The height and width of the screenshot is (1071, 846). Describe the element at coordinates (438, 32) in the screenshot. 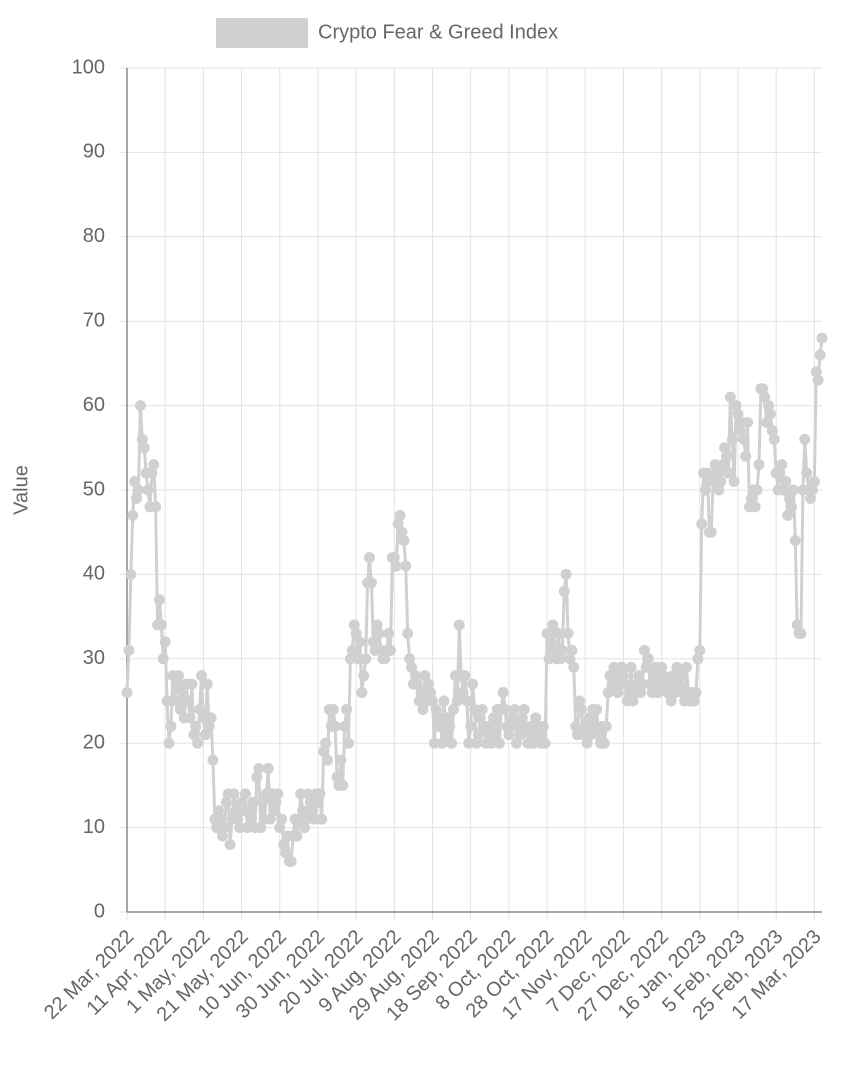

I see `legend-label: Crypto Fear & Greed Index` at that location.